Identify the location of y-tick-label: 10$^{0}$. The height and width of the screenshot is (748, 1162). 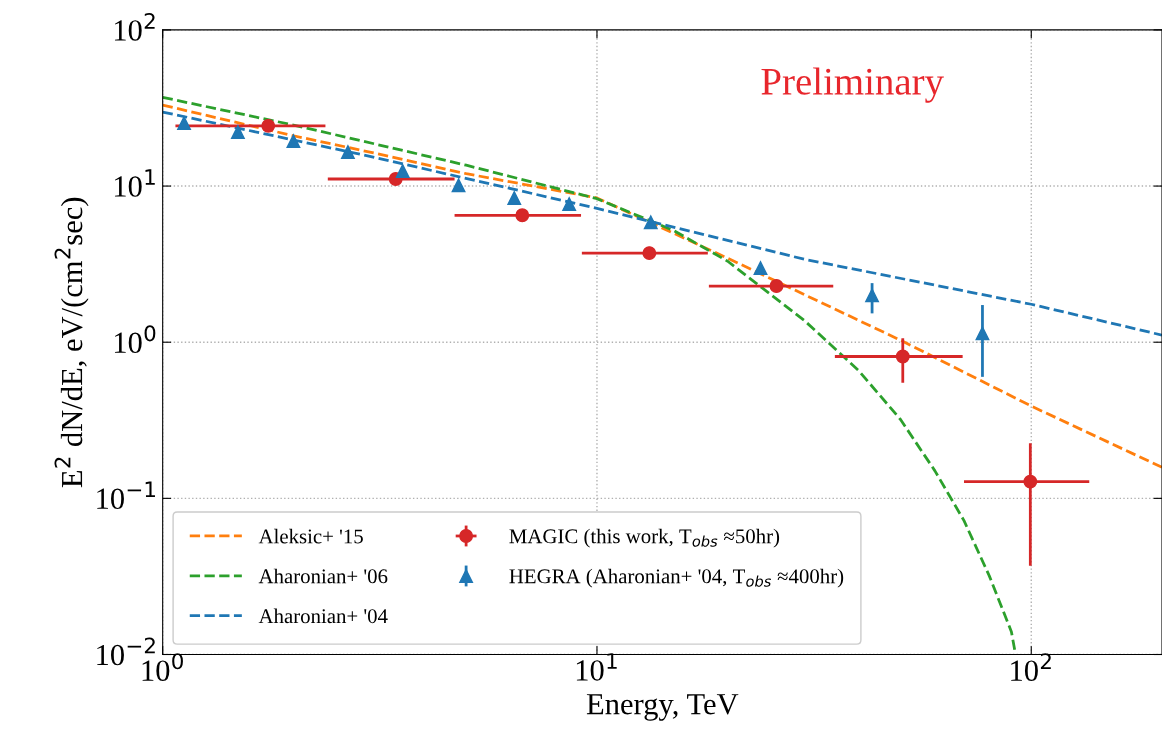
(135, 339).